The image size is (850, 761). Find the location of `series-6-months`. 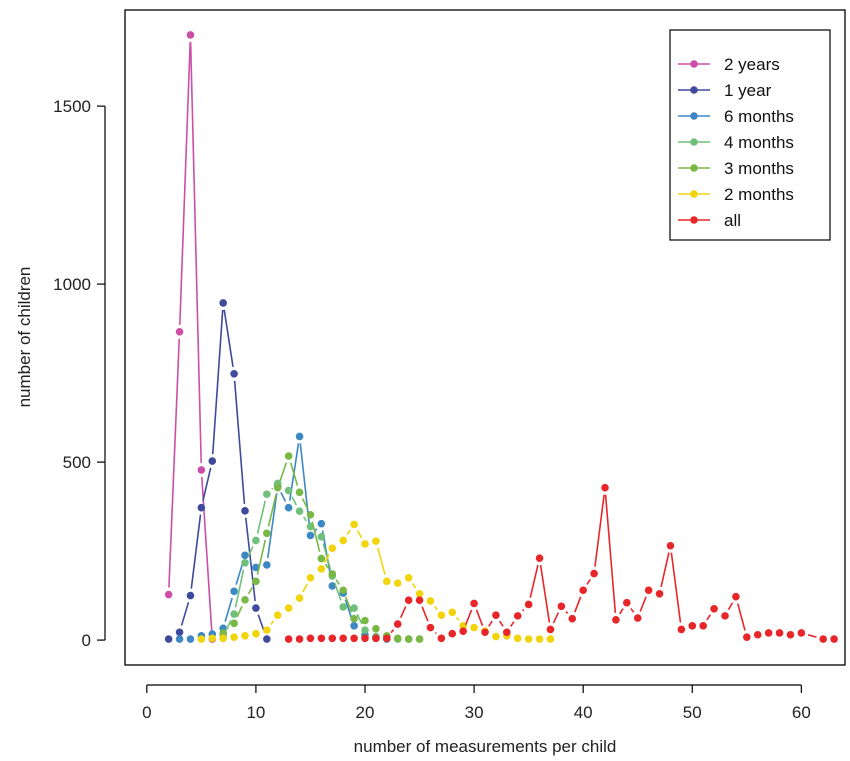

series-6-months is located at coordinates (283, 537).